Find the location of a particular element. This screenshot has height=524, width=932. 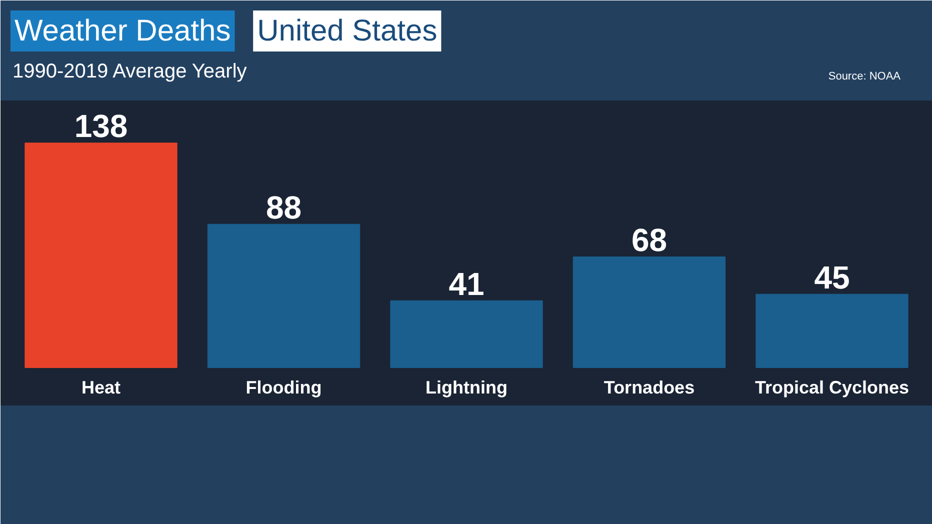

chart-title: Weather Deaths is located at coordinates (122, 31).